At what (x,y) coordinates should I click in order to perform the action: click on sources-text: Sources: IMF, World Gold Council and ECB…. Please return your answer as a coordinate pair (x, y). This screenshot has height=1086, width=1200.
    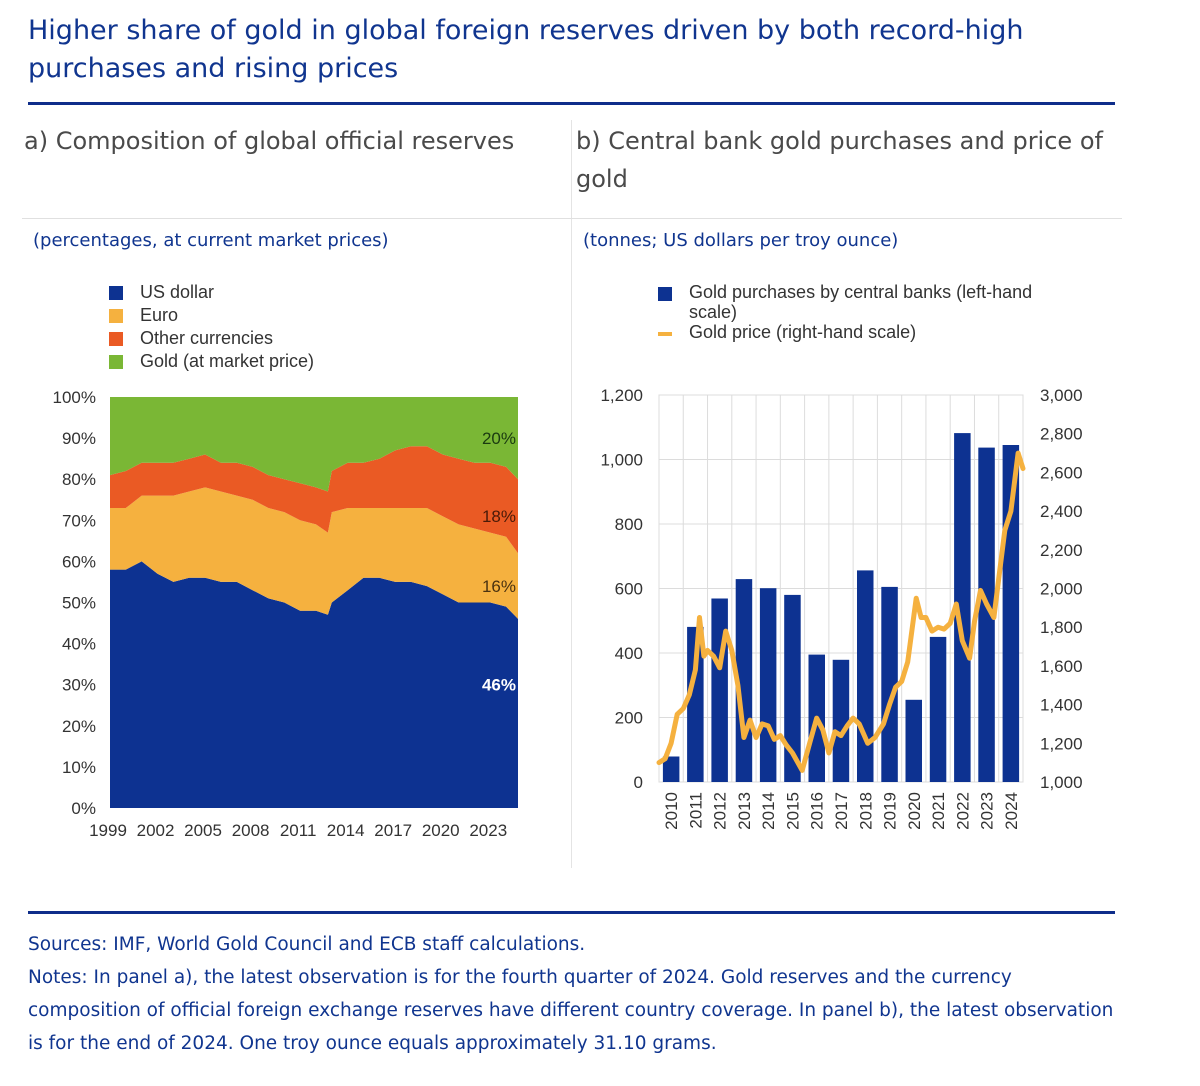
    Looking at the image, I should click on (307, 944).